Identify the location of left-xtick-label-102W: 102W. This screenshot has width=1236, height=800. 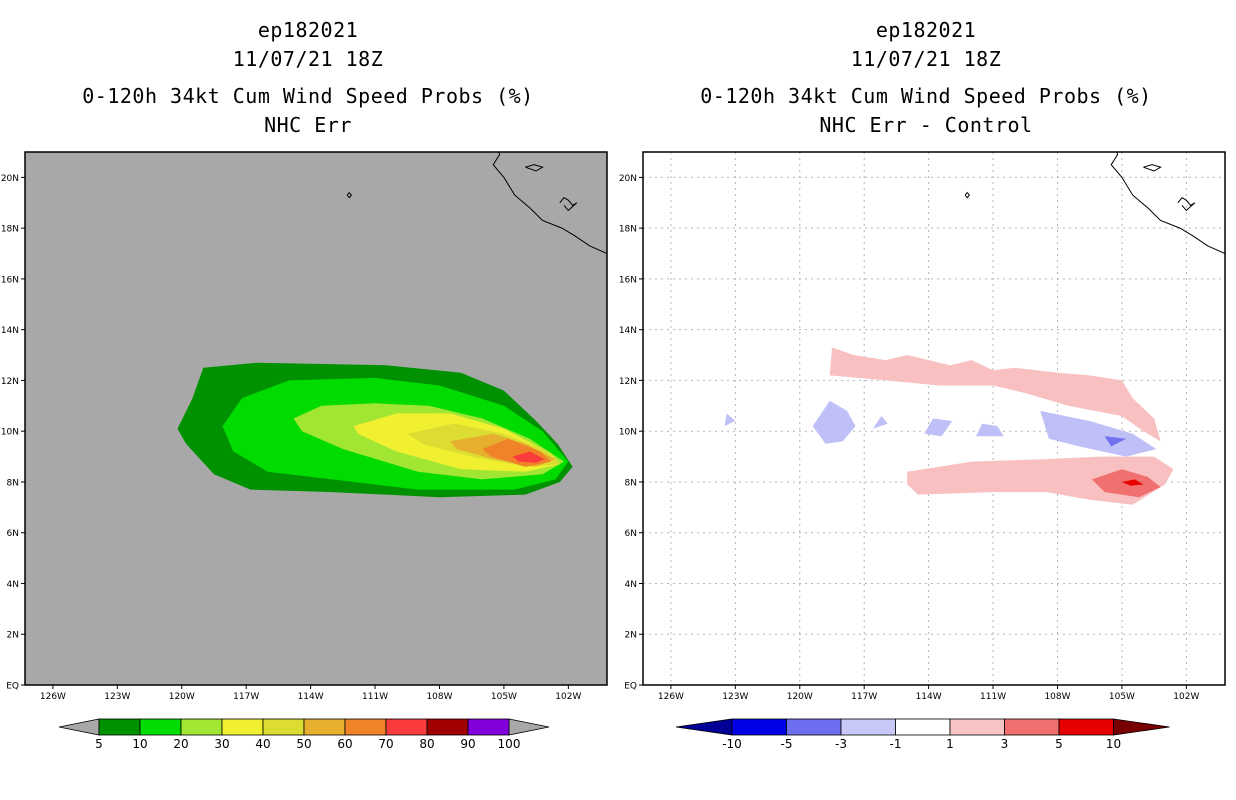
(568, 697).